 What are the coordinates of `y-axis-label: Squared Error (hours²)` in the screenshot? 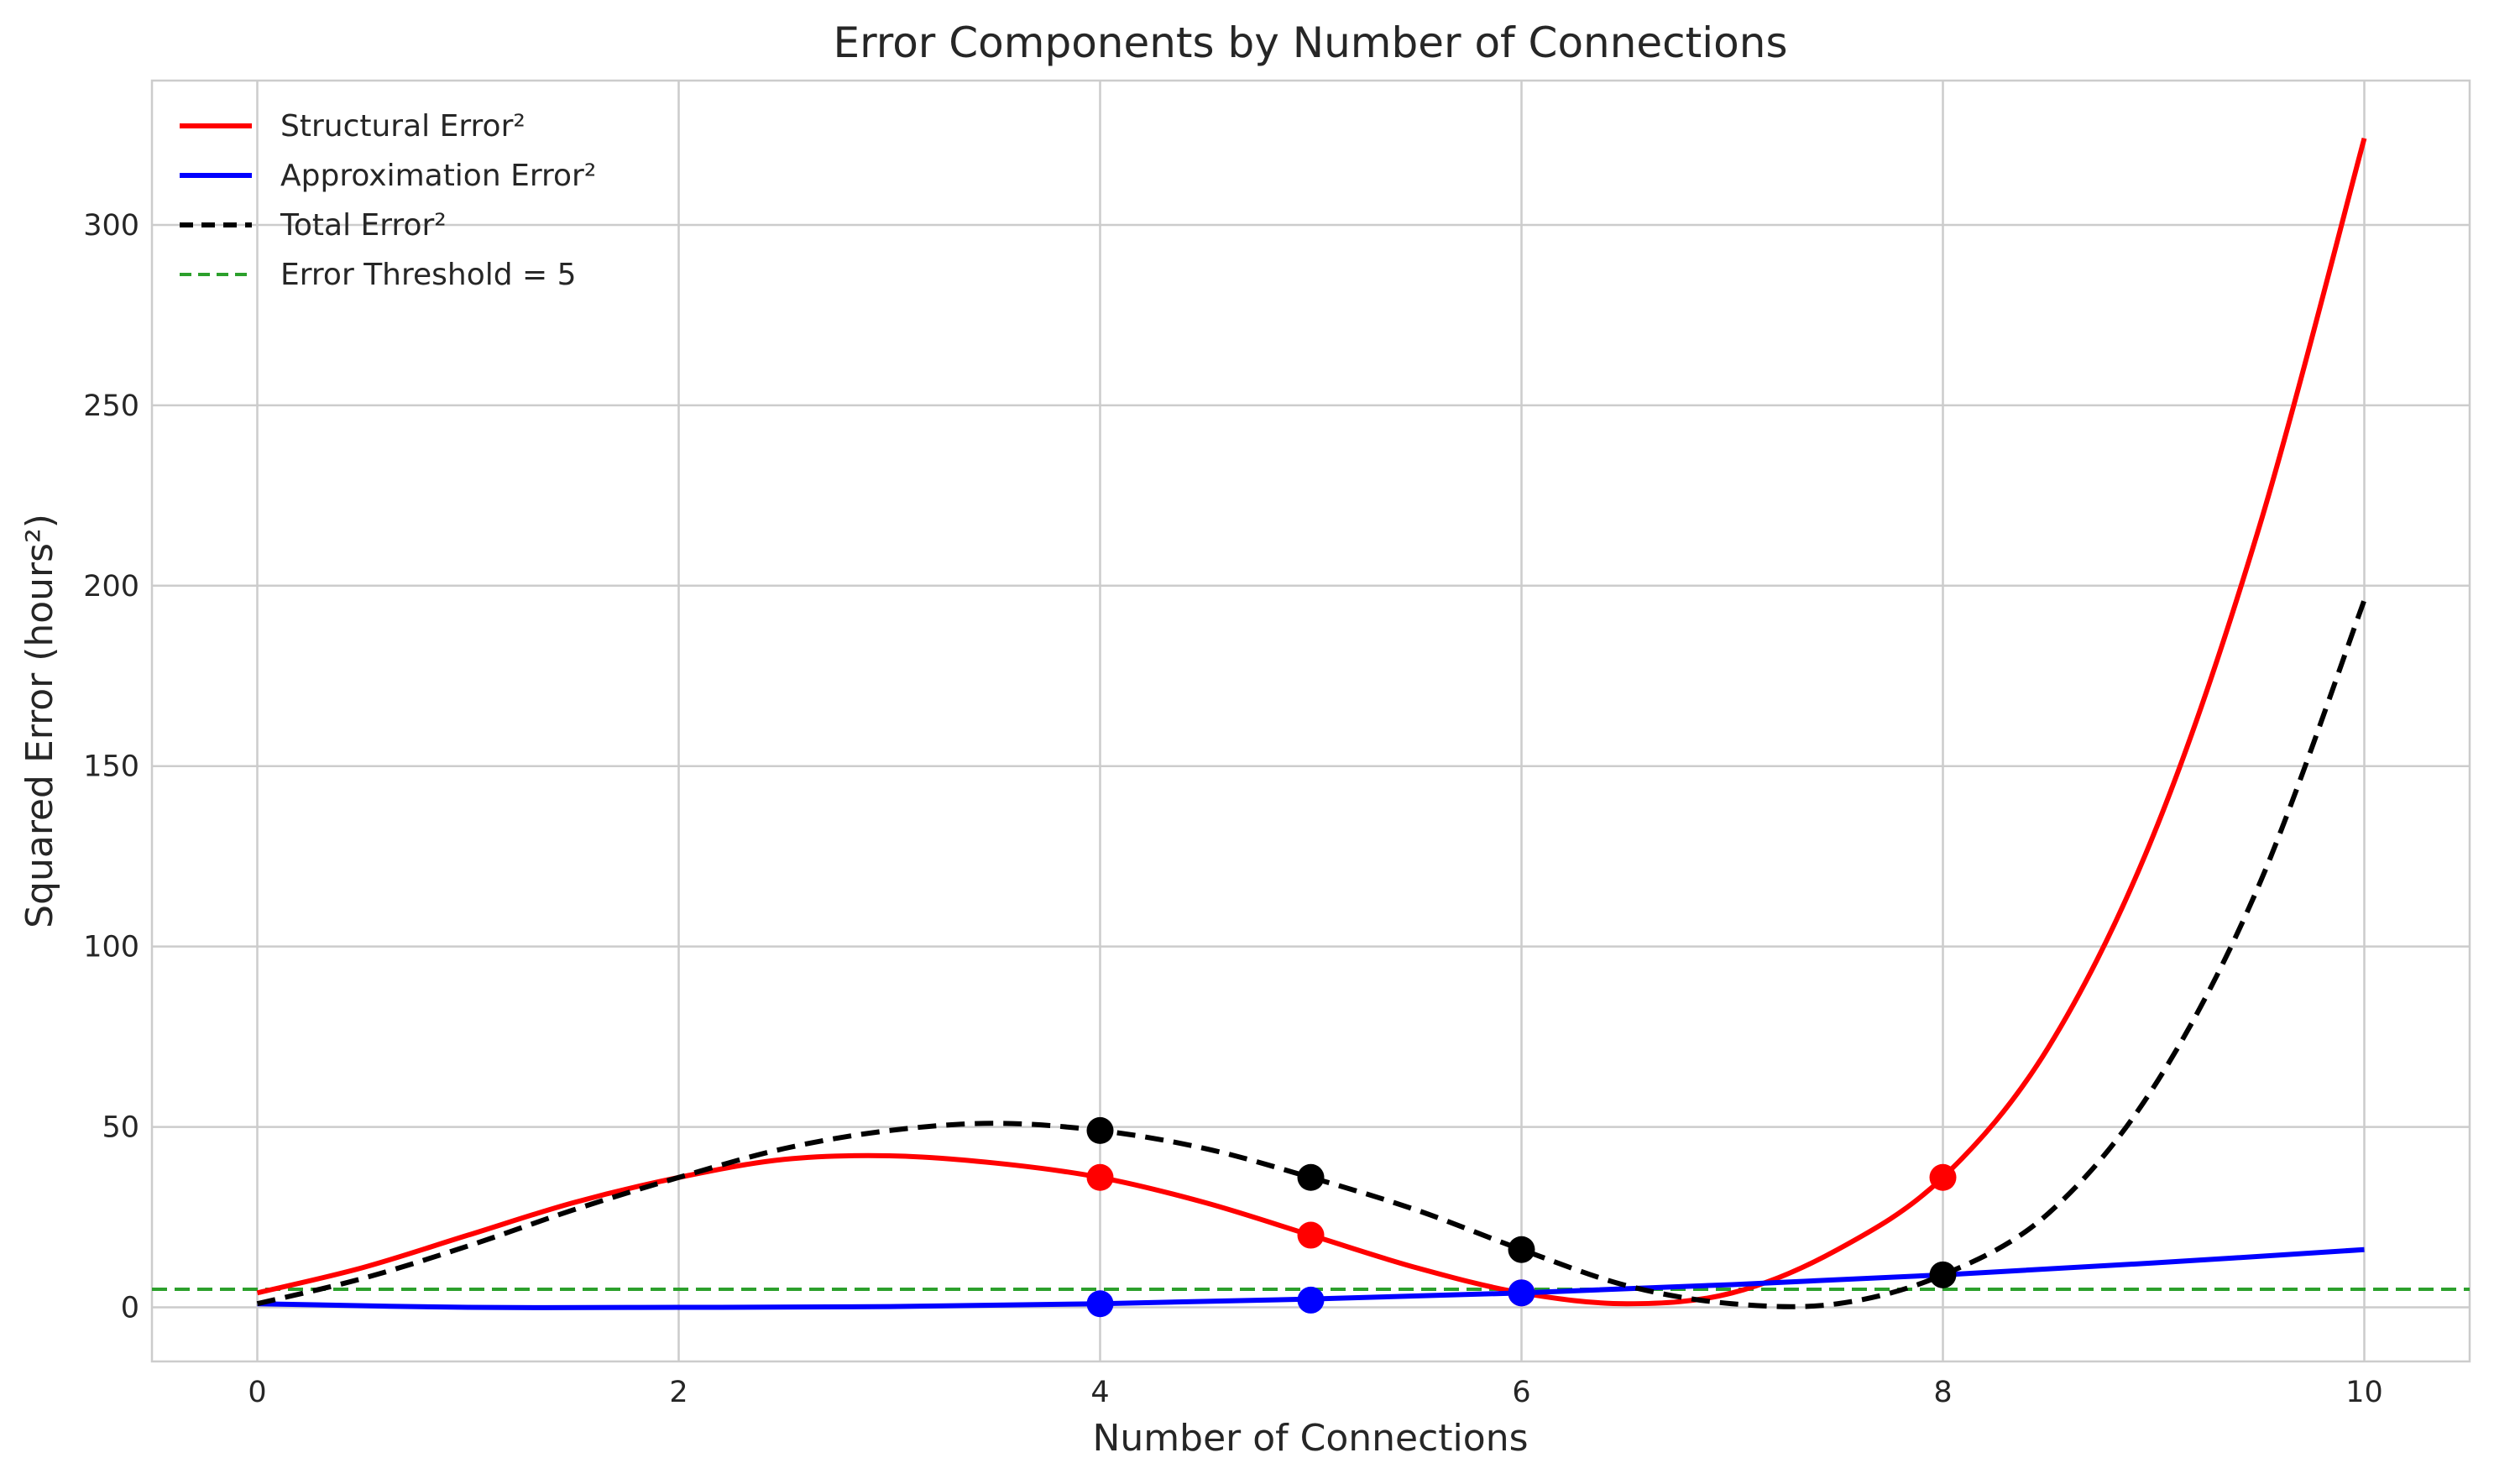 It's located at (39, 721).